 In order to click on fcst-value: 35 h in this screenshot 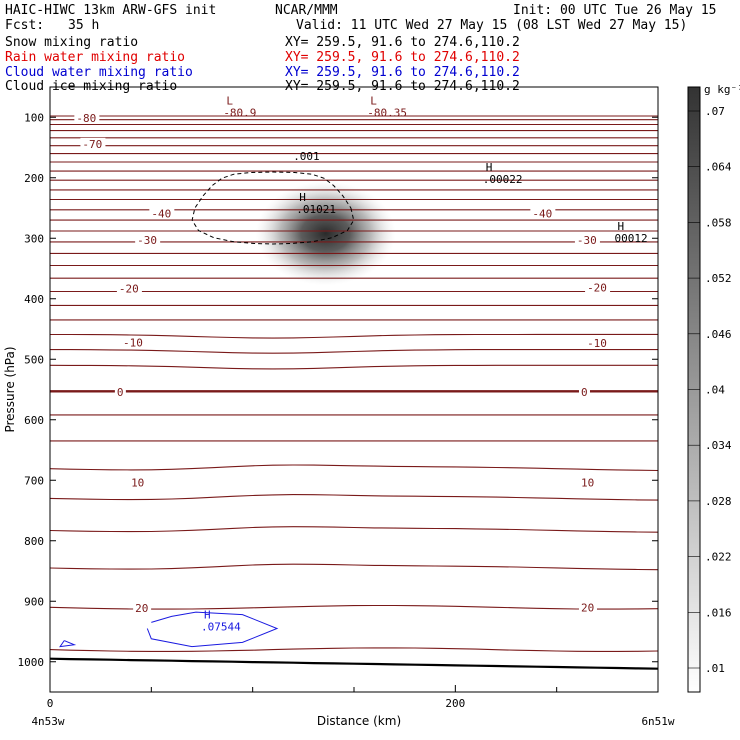, I will do `click(84, 25)`.